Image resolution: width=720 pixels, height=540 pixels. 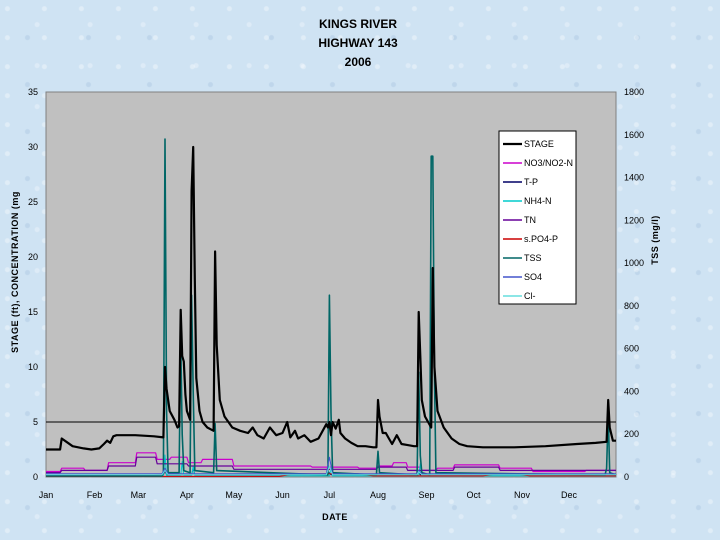 What do you see at coordinates (335, 517) in the screenshot?
I see `x-axis-label: DATE` at bounding box center [335, 517].